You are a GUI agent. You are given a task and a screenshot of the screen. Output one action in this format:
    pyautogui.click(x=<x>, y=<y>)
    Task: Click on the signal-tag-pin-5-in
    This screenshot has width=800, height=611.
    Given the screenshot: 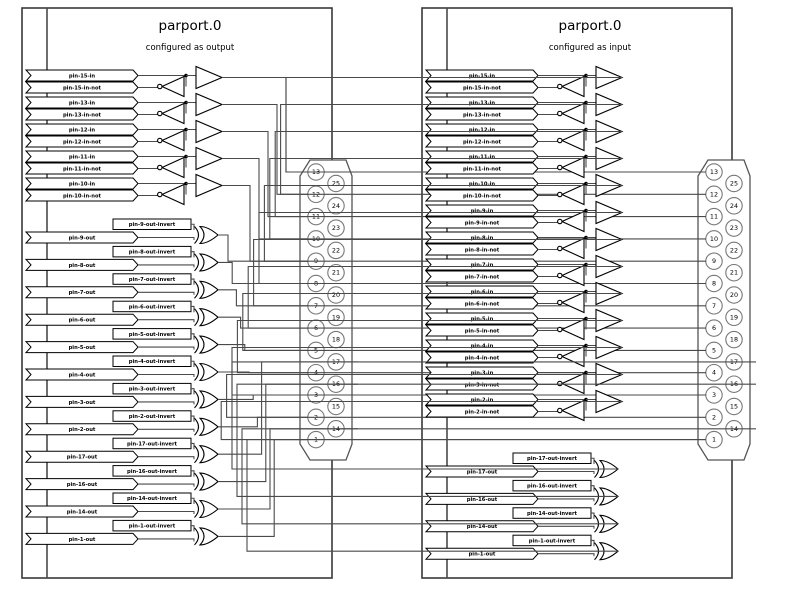 What is the action you would take?
    pyautogui.click(x=481, y=318)
    